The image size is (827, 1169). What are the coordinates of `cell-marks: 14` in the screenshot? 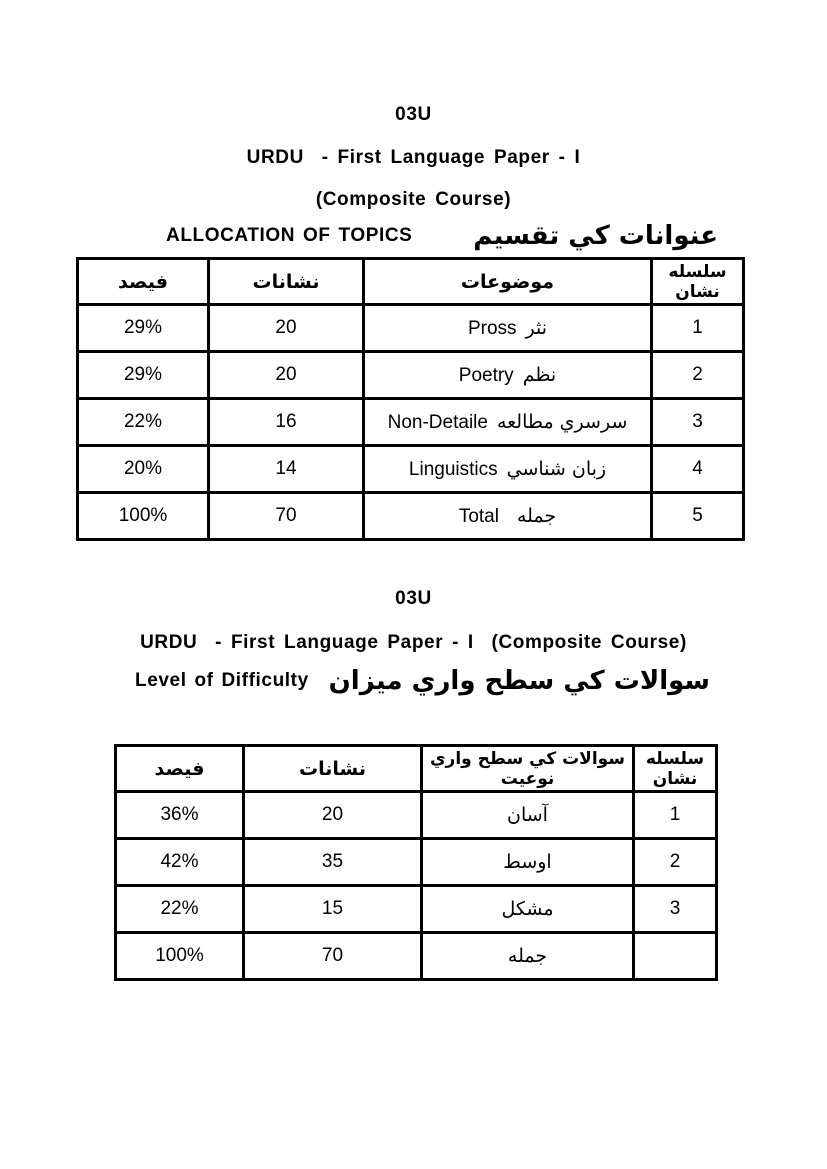 It's located at (286, 469).